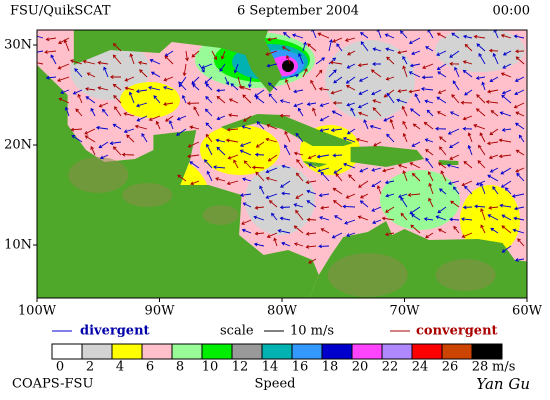 This screenshot has height=400, width=550. I want to click on credit: COAPS-FSU, so click(52, 384).